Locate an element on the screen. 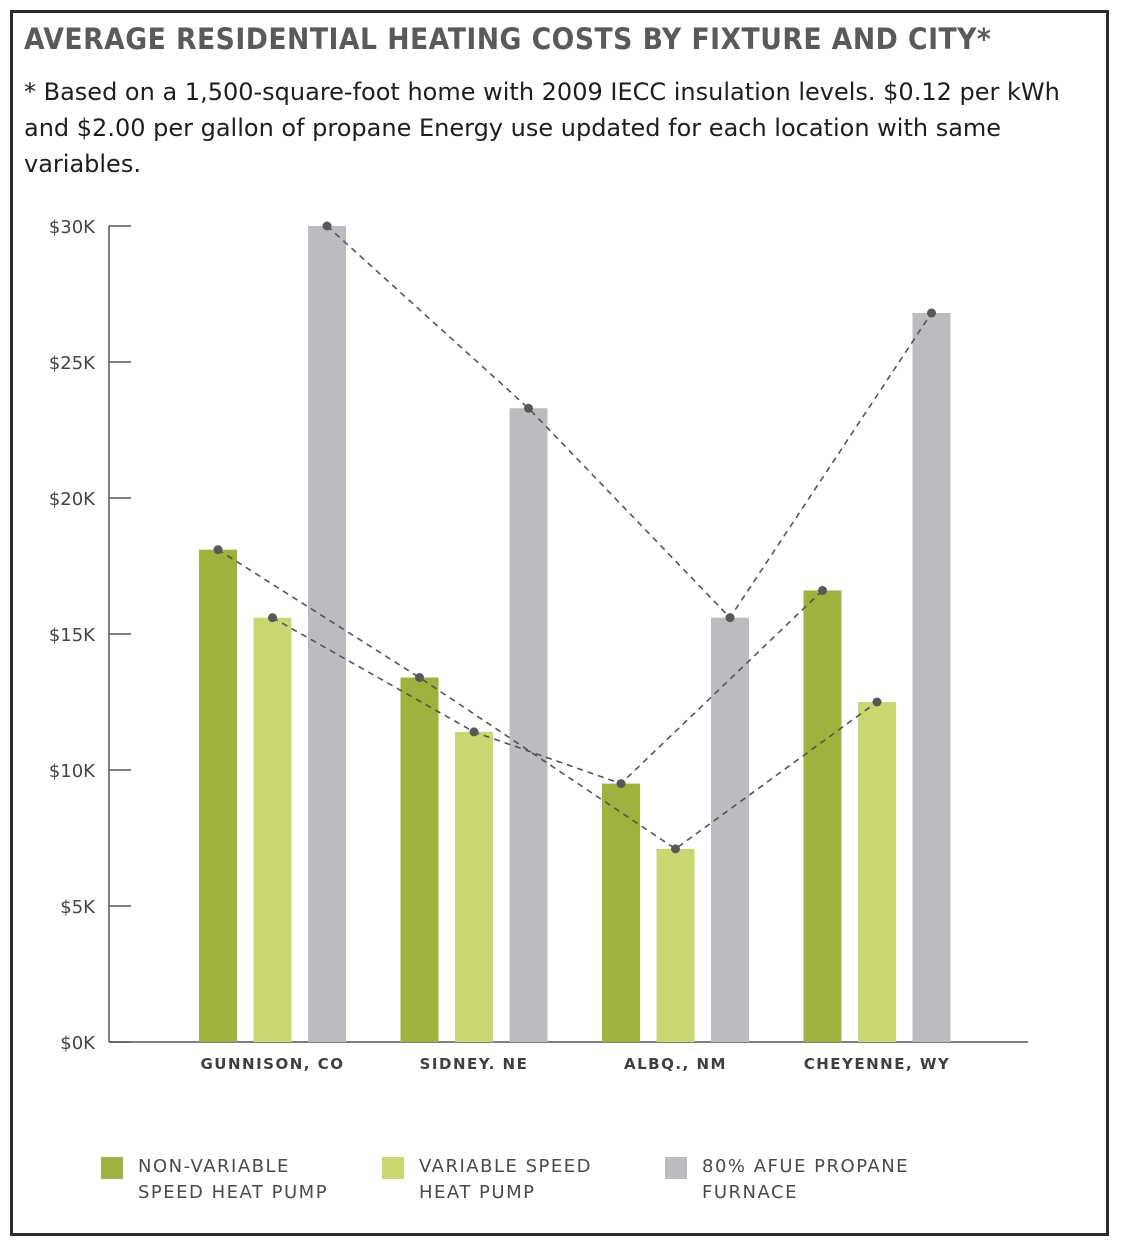  legend-label: 80% AFUE PROPANE is located at coordinates (805, 1166).